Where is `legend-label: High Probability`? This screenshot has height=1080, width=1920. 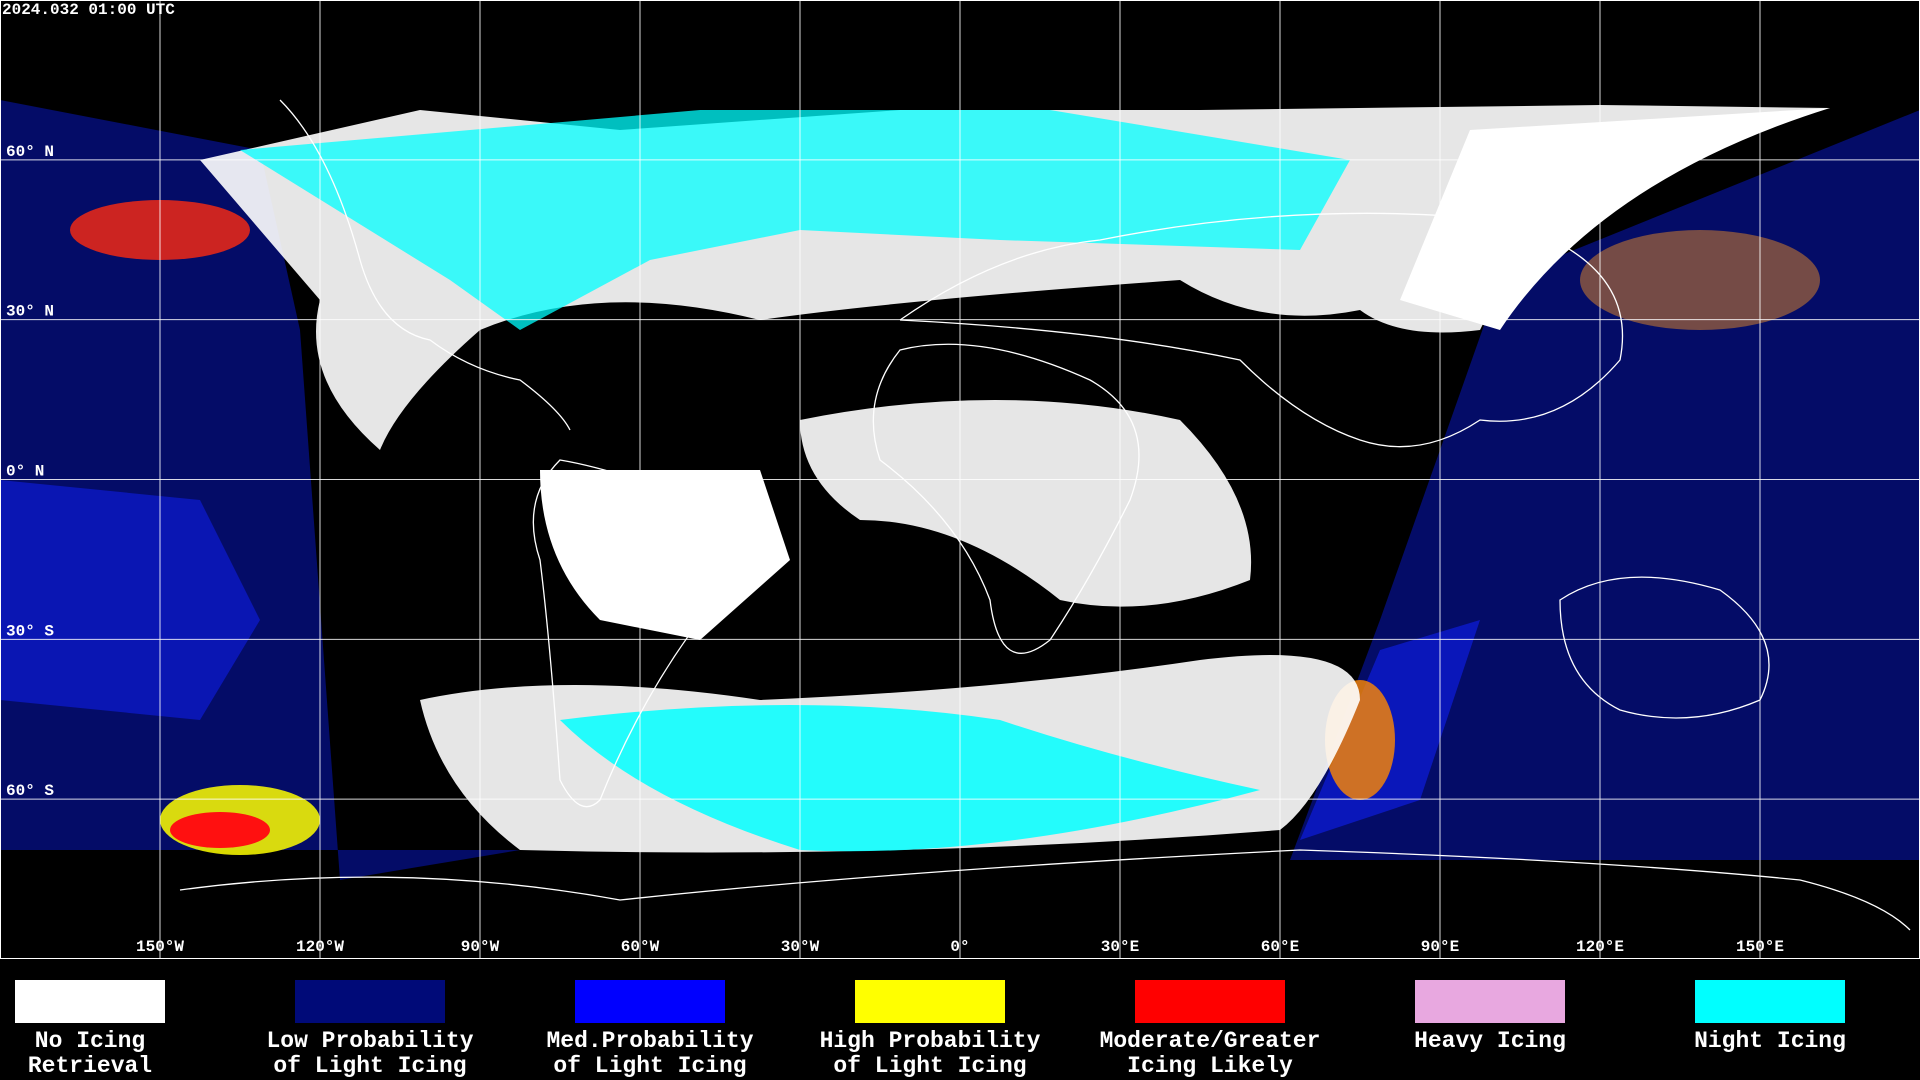 legend-label: High Probability is located at coordinates (930, 1041).